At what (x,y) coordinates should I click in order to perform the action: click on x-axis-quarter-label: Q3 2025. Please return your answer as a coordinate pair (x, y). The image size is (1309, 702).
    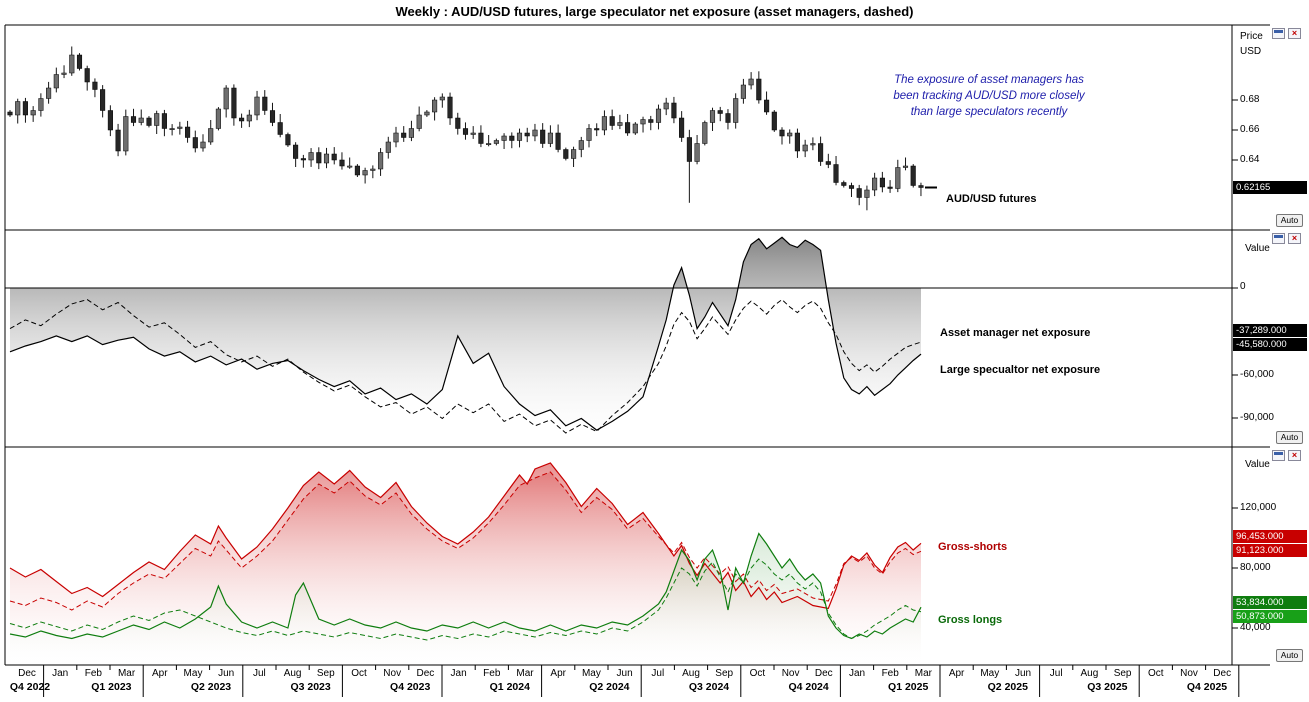
    Looking at the image, I should click on (1107, 687).